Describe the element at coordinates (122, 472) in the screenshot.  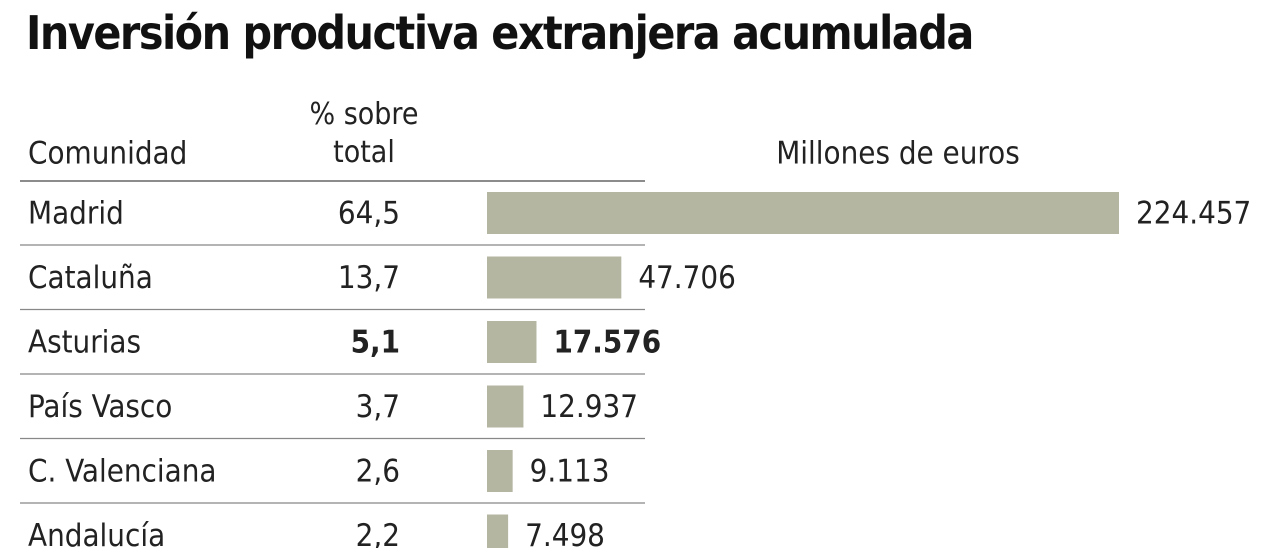
I see `category-label: C. Valenciana` at that location.